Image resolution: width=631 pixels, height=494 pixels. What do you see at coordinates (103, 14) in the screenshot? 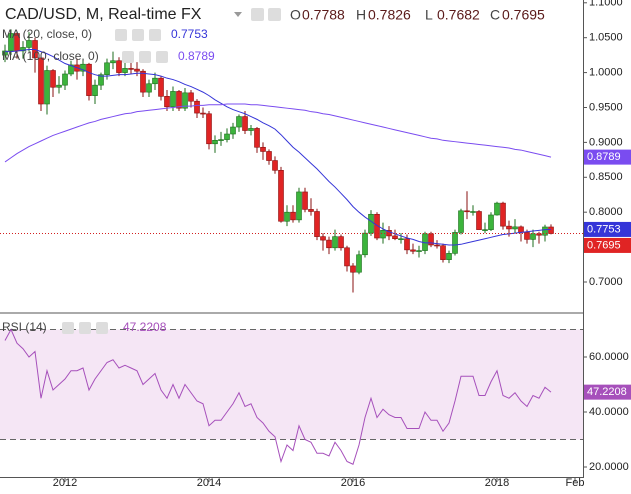
I see `symbol-title: CAD/USD, M, Real-time FX` at bounding box center [103, 14].